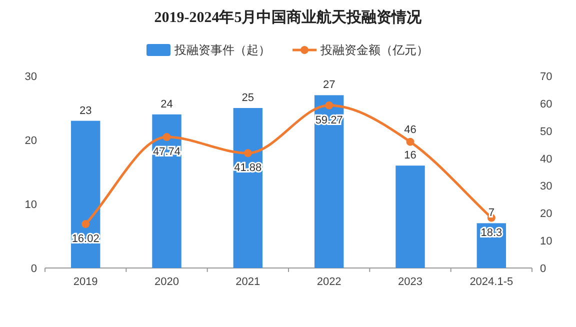 This screenshot has height=327, width=576. I want to click on data-label: 16.02, so click(86, 239).